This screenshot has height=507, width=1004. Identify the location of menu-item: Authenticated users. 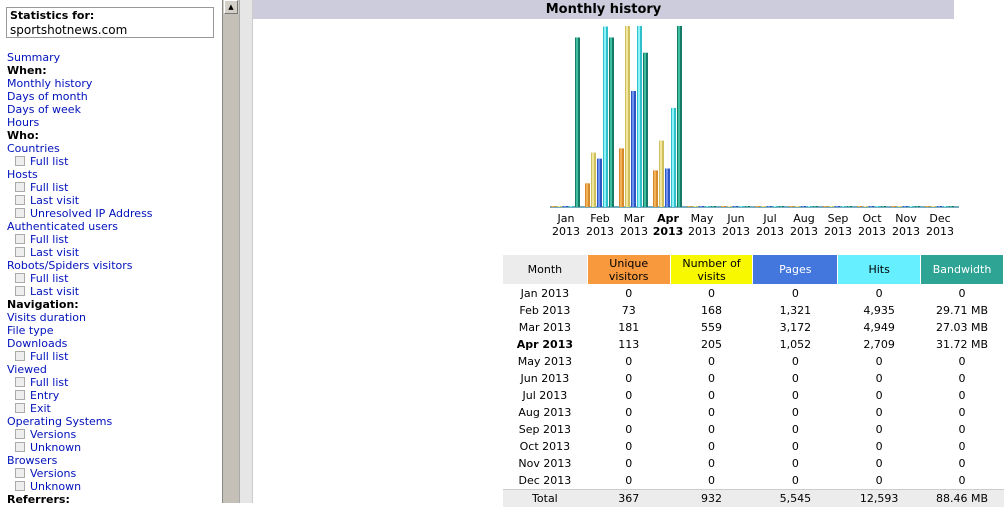
(80, 226).